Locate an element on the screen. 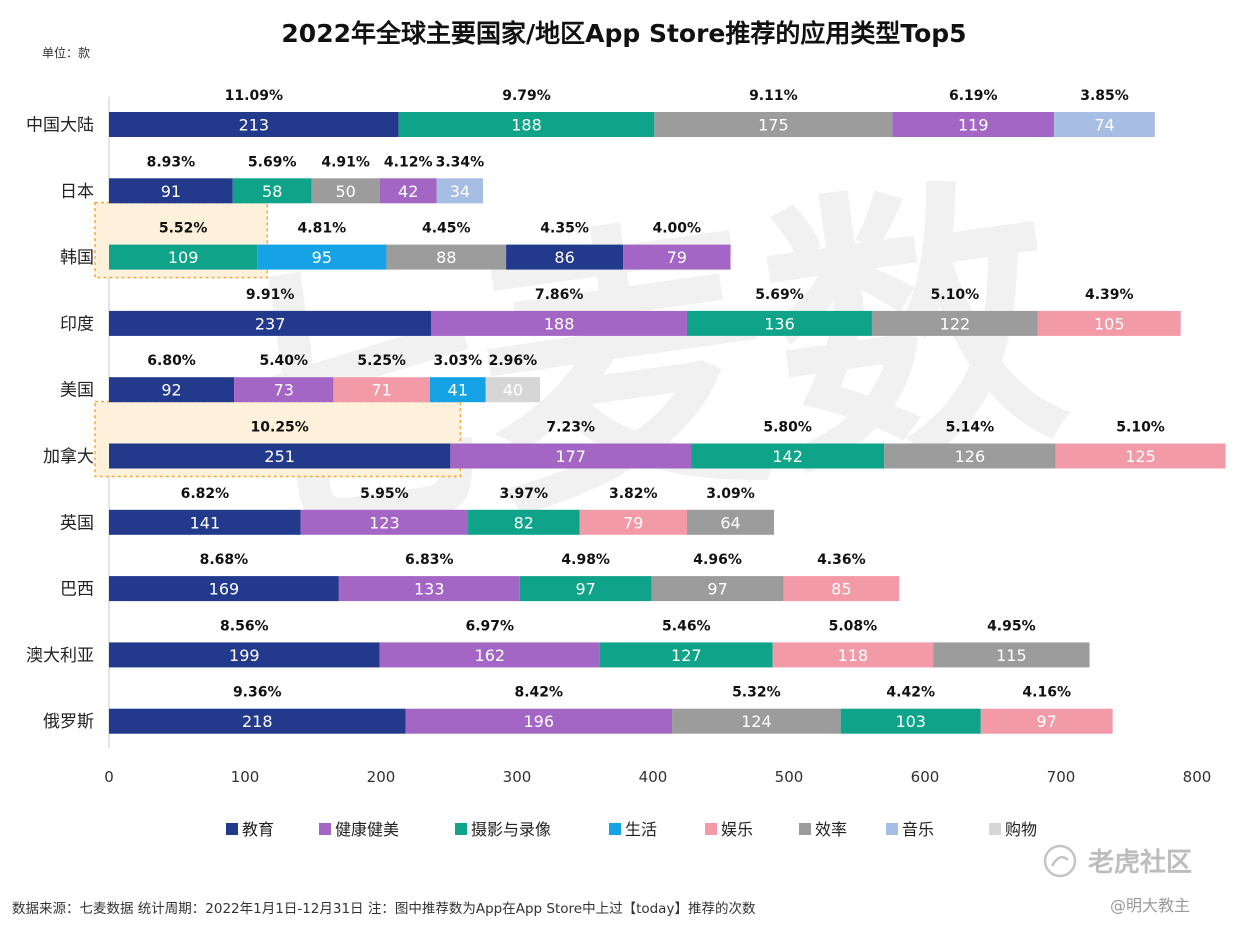  percent-label: 4.45% is located at coordinates (446, 229).